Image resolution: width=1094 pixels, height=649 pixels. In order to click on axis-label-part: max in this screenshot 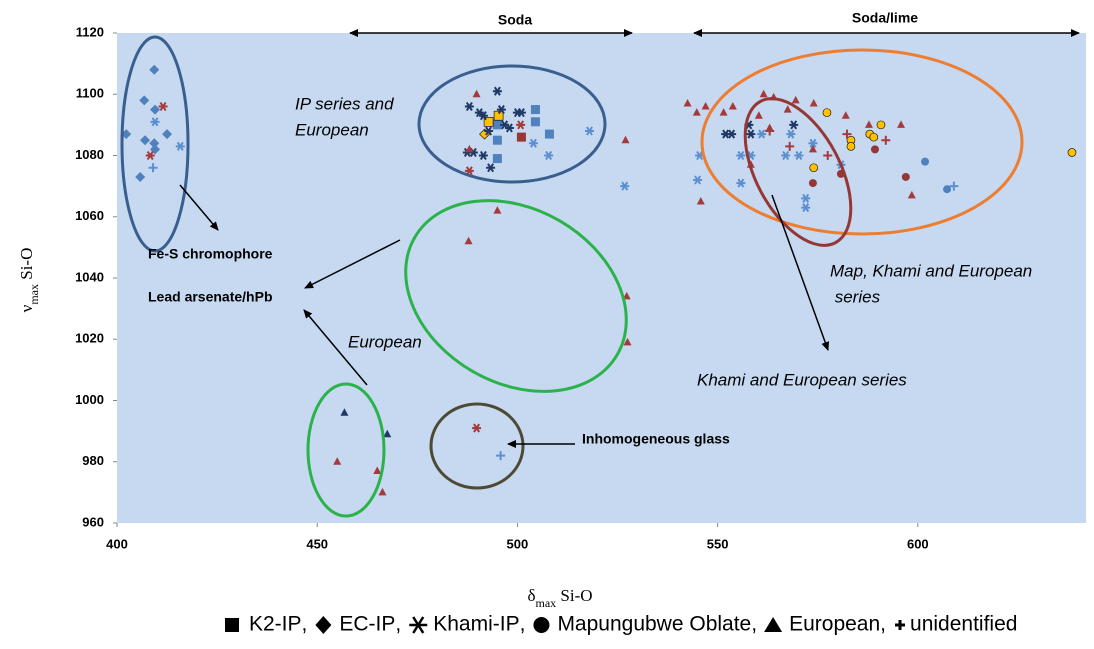, I will do `click(545, 603)`.